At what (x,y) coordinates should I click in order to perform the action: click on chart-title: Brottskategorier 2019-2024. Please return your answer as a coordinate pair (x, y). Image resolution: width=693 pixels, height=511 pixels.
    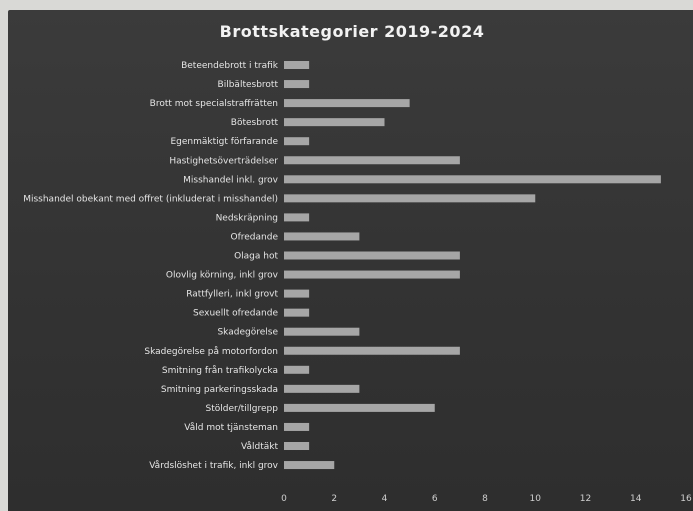
    Looking at the image, I should click on (352, 31).